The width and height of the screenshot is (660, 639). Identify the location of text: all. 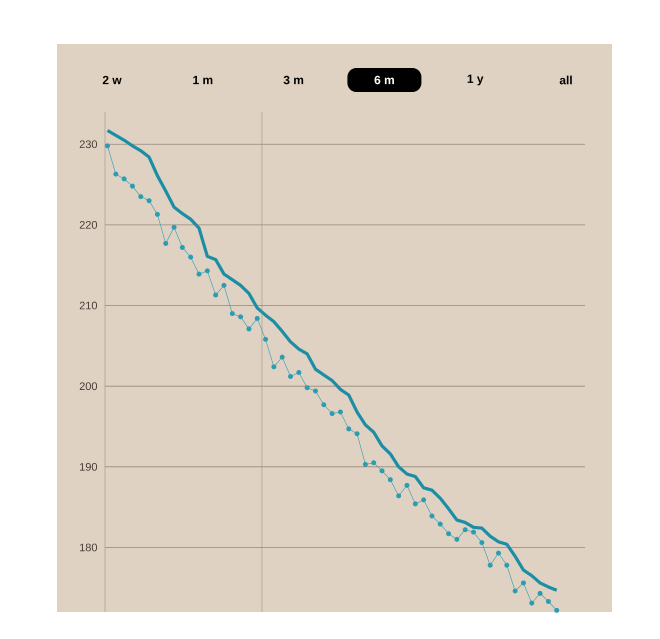
(566, 80).